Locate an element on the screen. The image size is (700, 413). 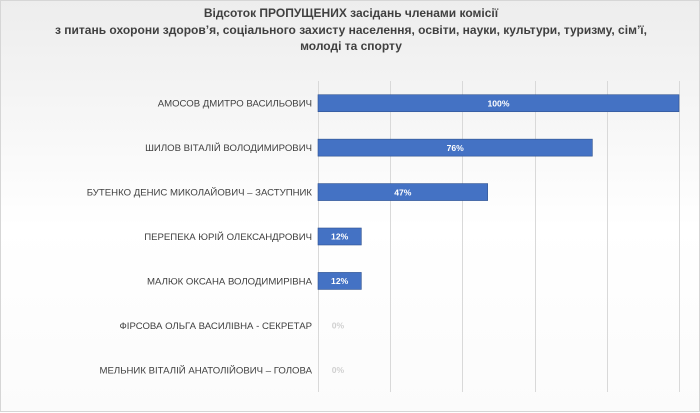
chart-title-line-3: молоді та спорту is located at coordinates (351, 46).